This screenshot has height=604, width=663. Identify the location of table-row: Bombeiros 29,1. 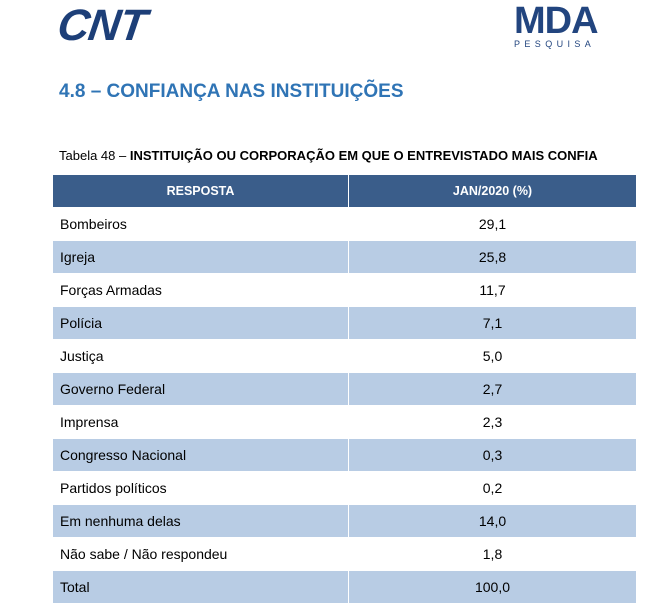
(344, 224).